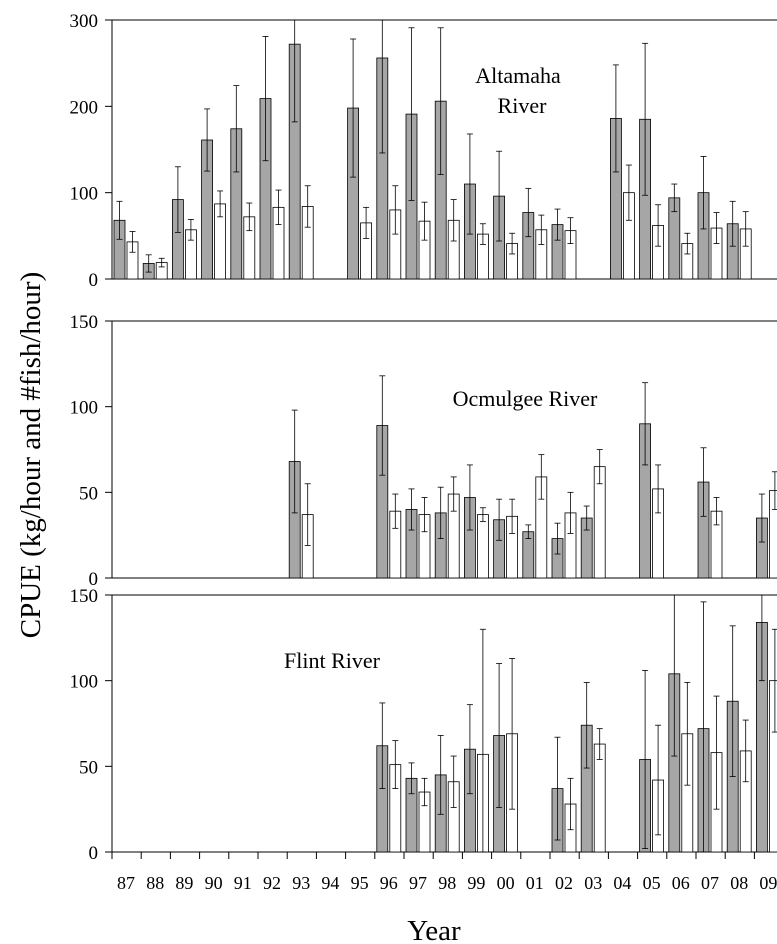  I want to click on panel2-fish-09-bar, so click(773, 766).